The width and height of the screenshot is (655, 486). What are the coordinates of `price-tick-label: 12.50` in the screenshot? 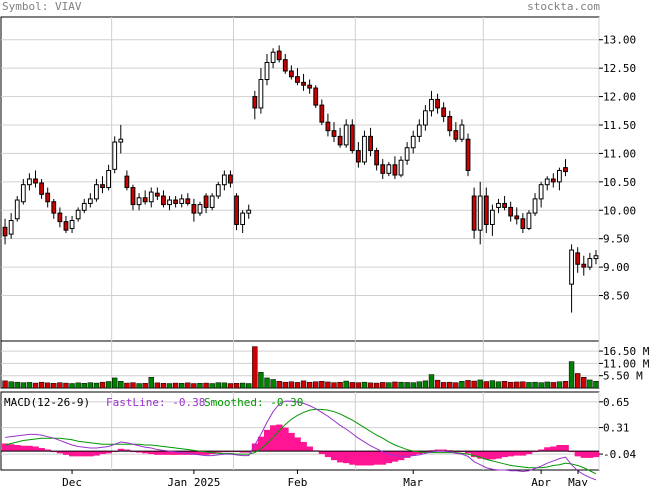 It's located at (619, 68).